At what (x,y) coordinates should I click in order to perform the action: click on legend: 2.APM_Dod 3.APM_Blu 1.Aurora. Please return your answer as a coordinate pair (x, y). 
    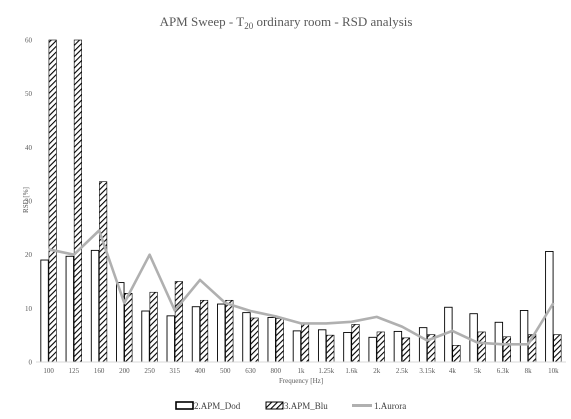
    Looking at the image, I should click on (290, 406).